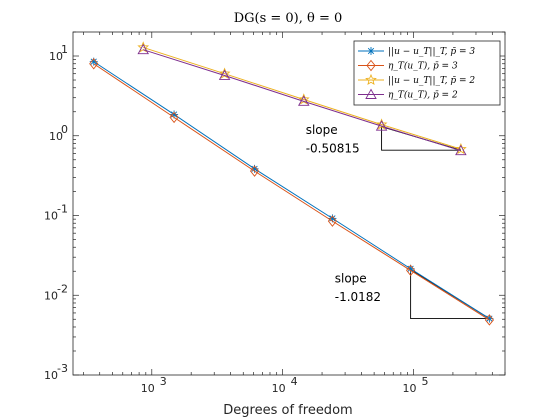  Describe the element at coordinates (287, 410) in the screenshot. I see `x-axis-label: Degrees of freedom` at that location.